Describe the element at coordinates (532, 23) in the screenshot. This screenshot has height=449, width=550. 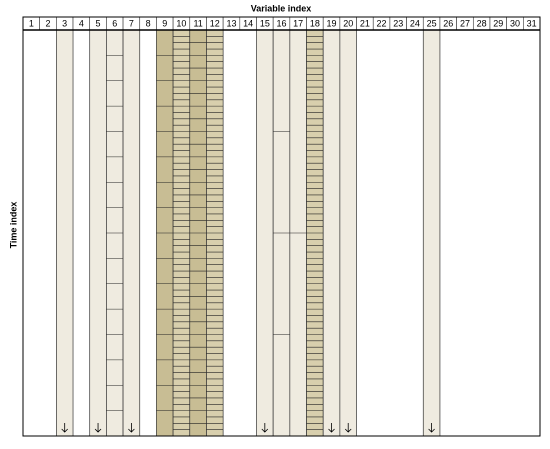
I see `column-label: 31` at that location.